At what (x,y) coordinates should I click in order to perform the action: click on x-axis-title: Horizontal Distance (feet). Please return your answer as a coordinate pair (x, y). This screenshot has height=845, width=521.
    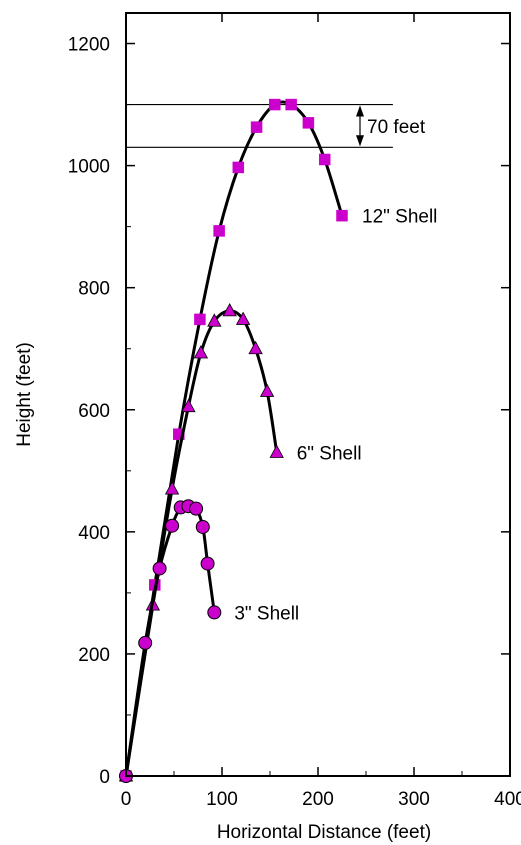
    Looking at the image, I should click on (324, 832).